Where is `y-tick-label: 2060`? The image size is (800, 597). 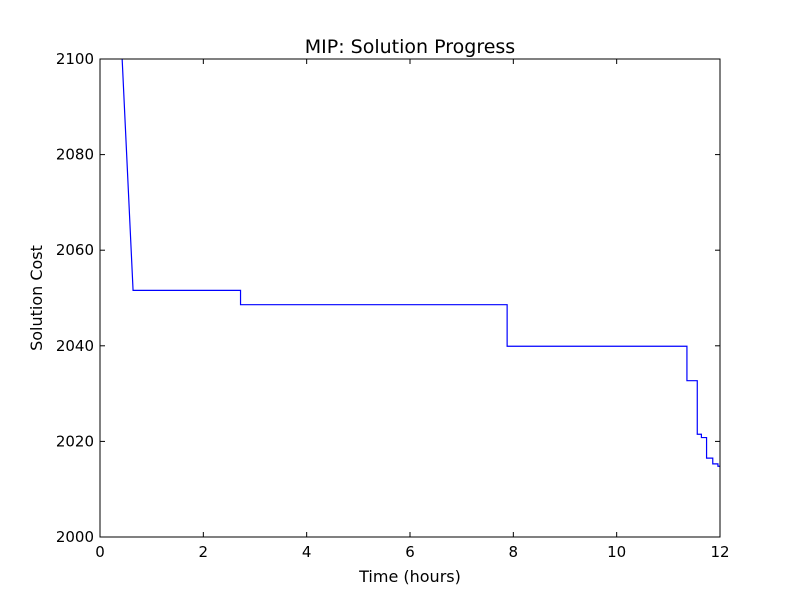 y-tick-label: 2060 is located at coordinates (75, 250).